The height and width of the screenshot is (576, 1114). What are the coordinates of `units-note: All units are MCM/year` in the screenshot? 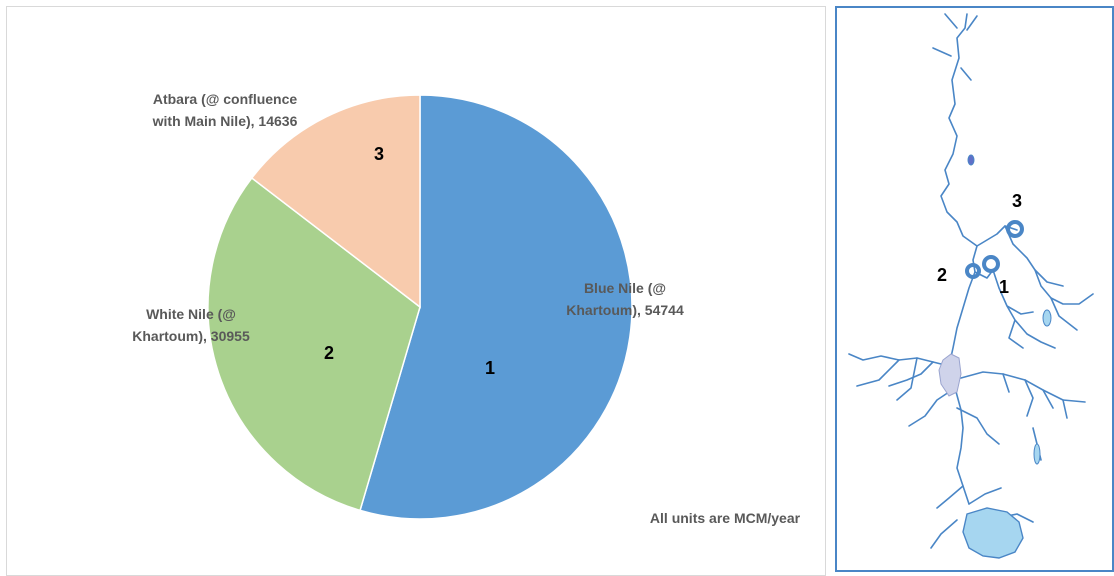 It's located at (725, 518).